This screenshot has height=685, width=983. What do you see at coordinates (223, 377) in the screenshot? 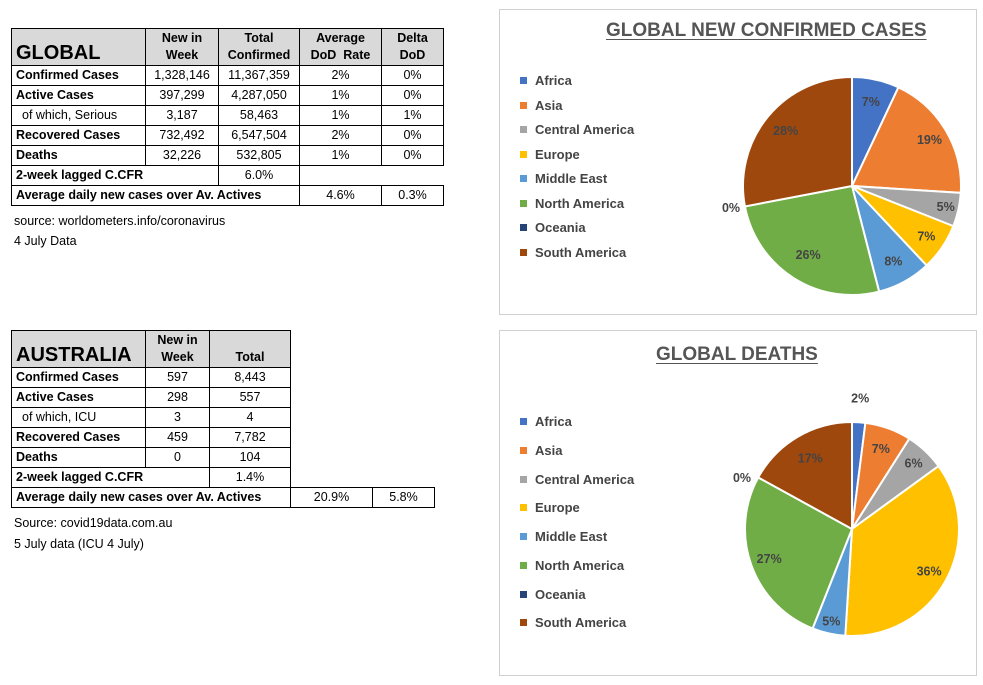
I see `table-row: Confirmed Cases 597 8,443` at bounding box center [223, 377].